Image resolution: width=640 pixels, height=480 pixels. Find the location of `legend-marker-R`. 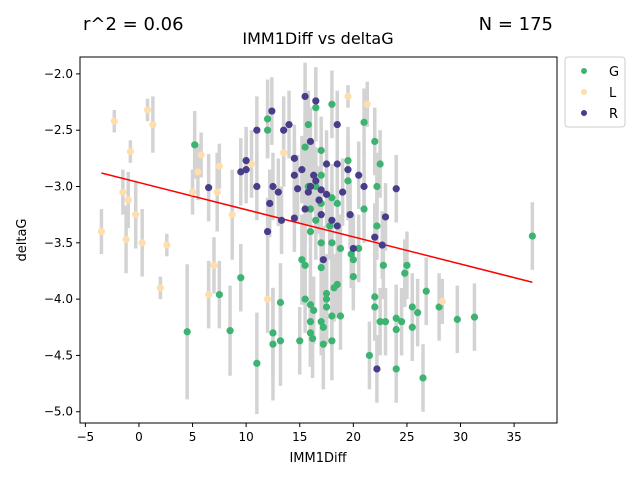

legend-marker-R is located at coordinates (584, 113).